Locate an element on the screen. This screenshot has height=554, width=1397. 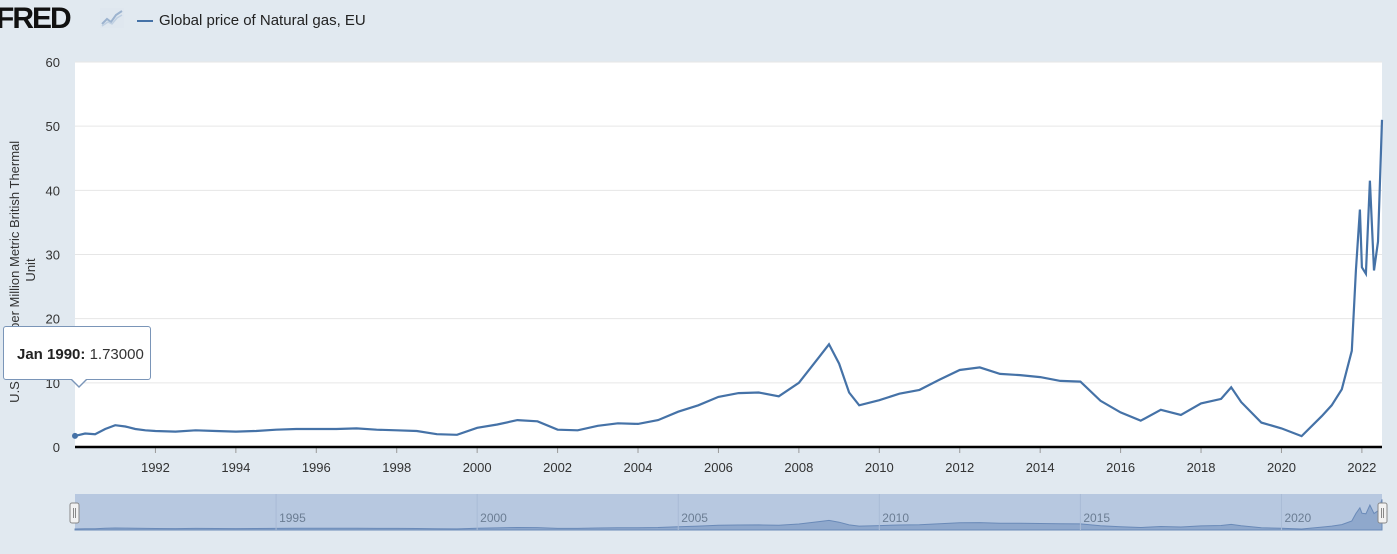
y-axis-label-line-2: Unit is located at coordinates (30, 270).